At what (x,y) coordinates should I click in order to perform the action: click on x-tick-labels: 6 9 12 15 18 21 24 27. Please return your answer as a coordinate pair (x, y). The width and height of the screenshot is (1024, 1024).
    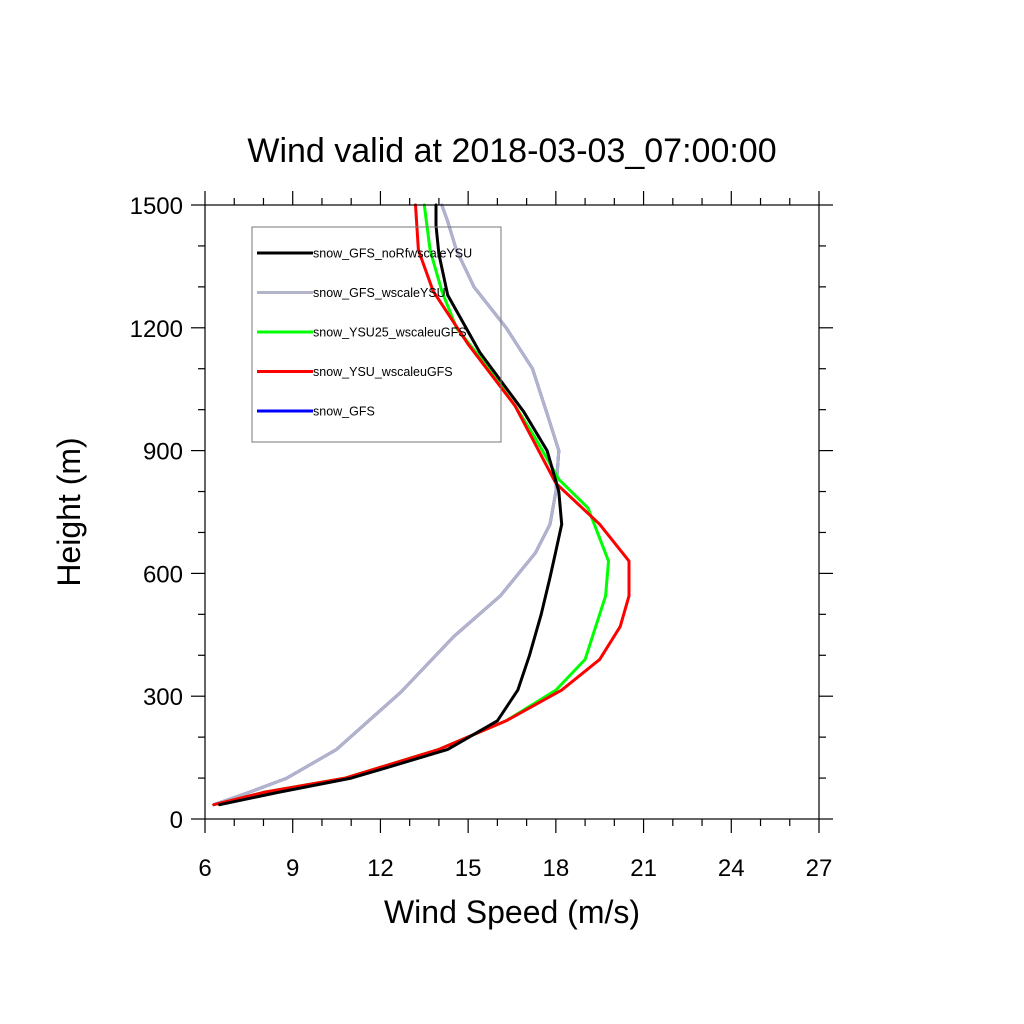
    Looking at the image, I should click on (515, 868).